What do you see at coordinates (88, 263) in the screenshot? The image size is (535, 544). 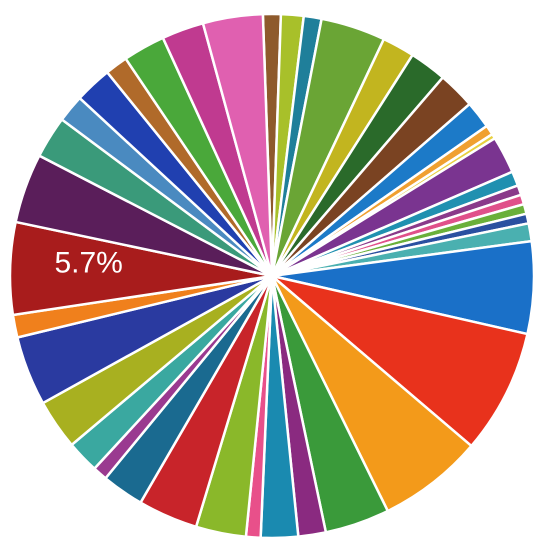 I see `slice-label: 5.7%` at bounding box center [88, 263].